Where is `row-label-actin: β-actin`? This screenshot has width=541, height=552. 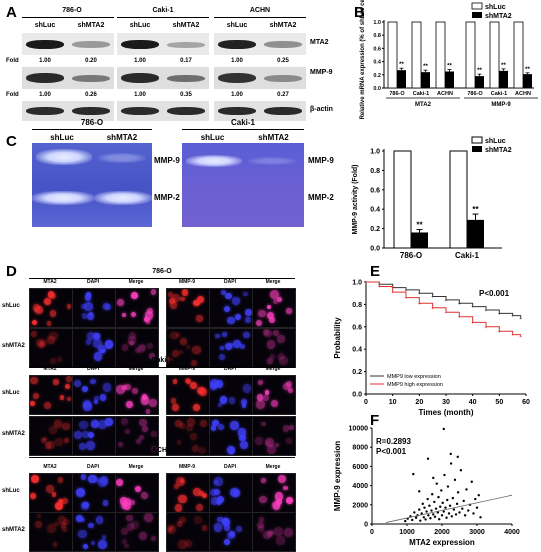 row-label-actin: β-actin is located at coordinates (321, 109).